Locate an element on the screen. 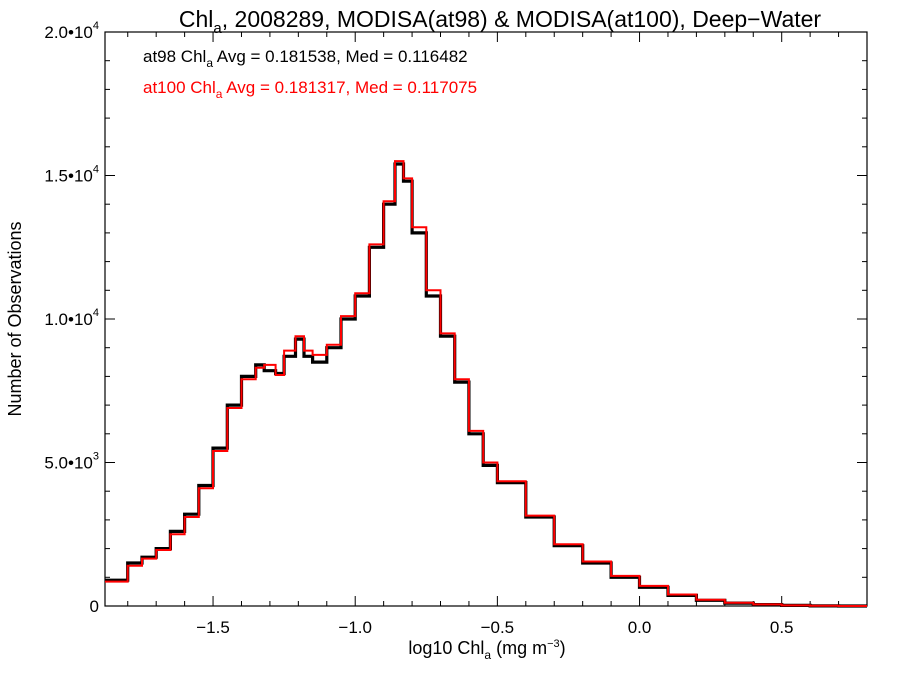  y-tick-base: 1.5•10 is located at coordinates (68, 176).